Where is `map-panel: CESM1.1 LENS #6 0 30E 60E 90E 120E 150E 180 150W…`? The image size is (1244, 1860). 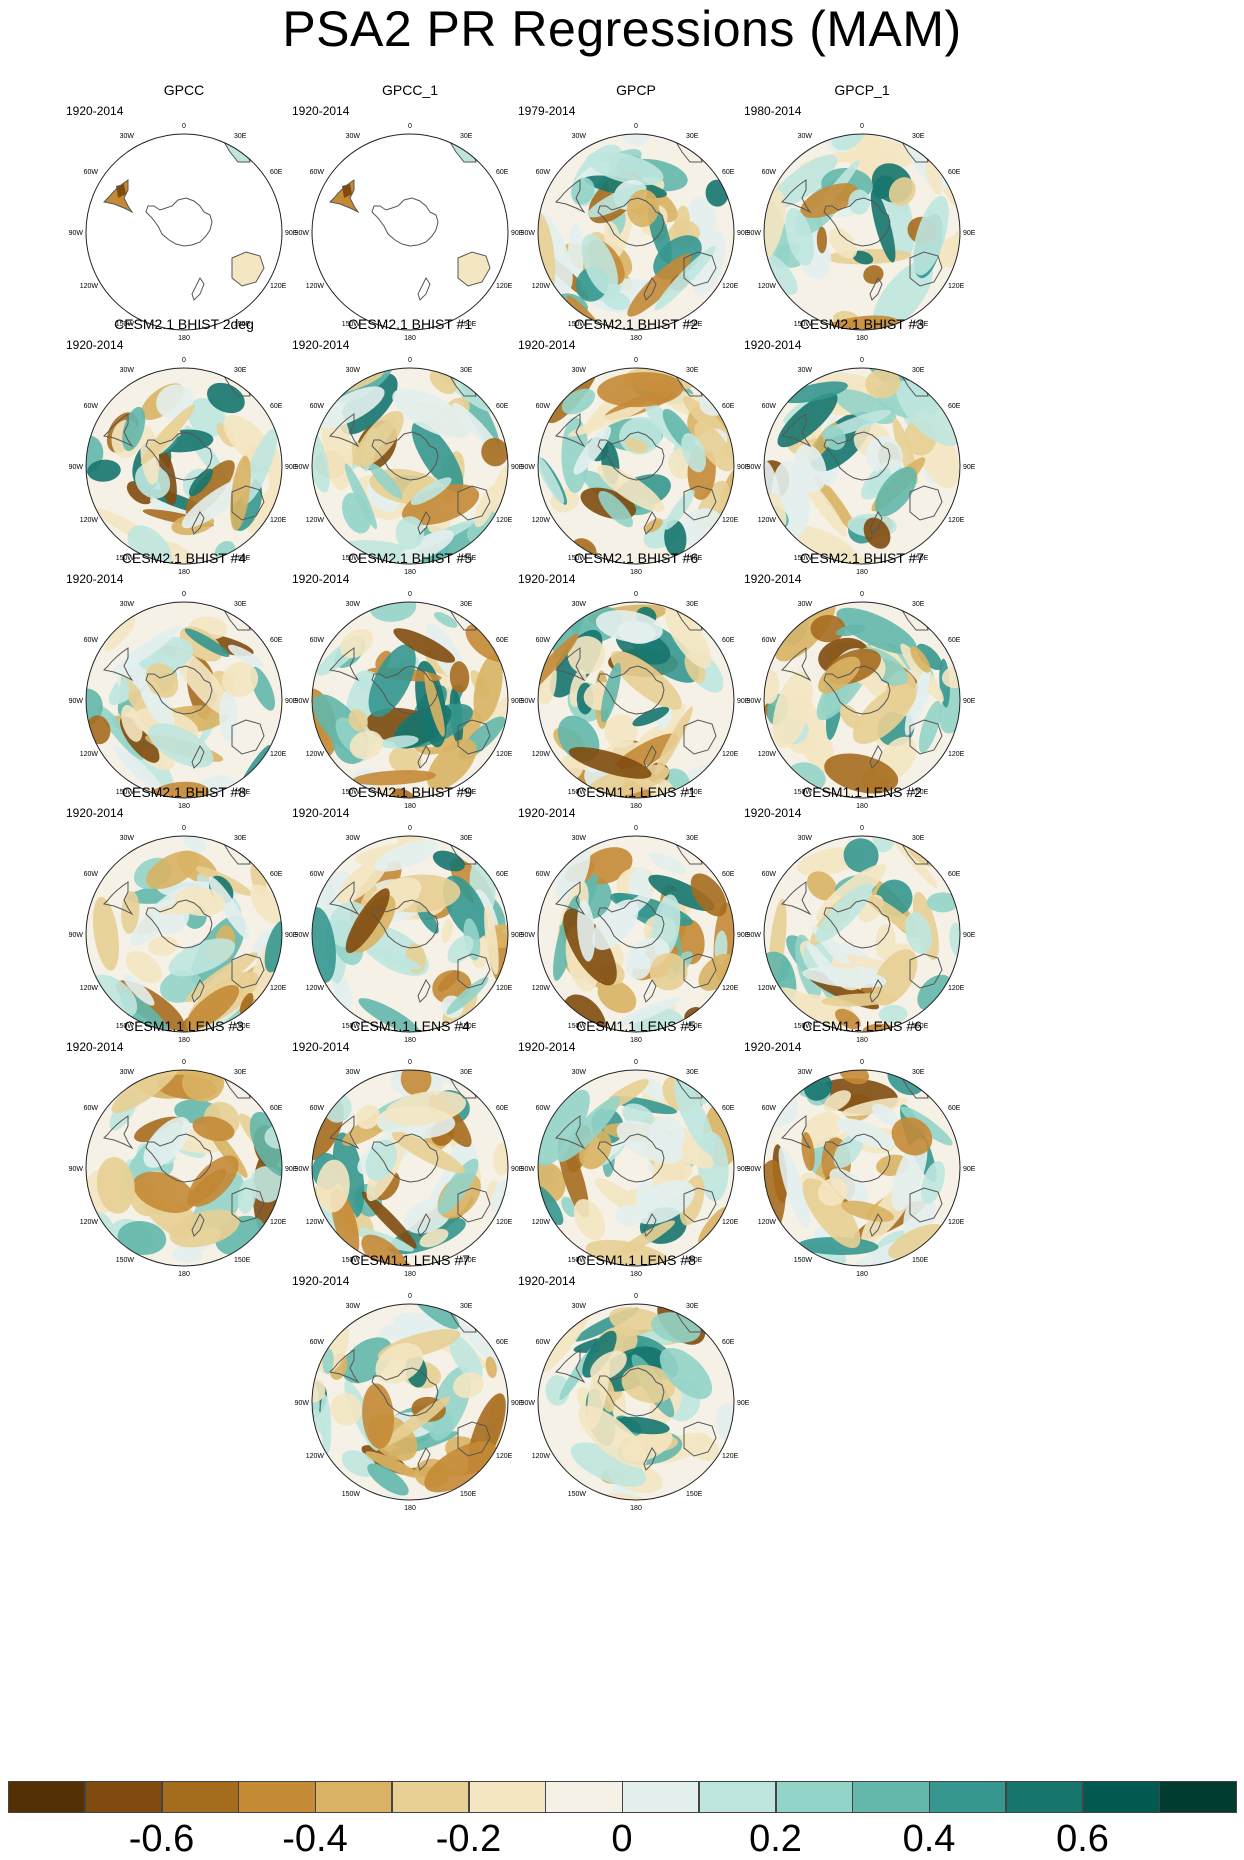
map-panel: CESM1.1 LENS #6 0 30E 60E 90E 120E 150E 180 150W… is located at coordinates (862, 1155).